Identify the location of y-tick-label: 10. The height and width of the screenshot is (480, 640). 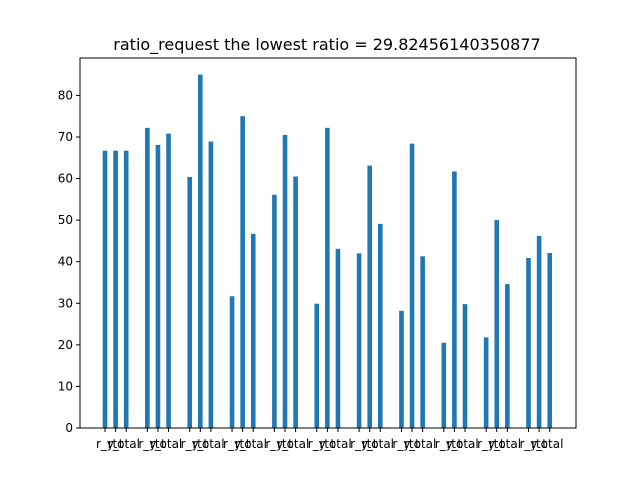
(65, 386).